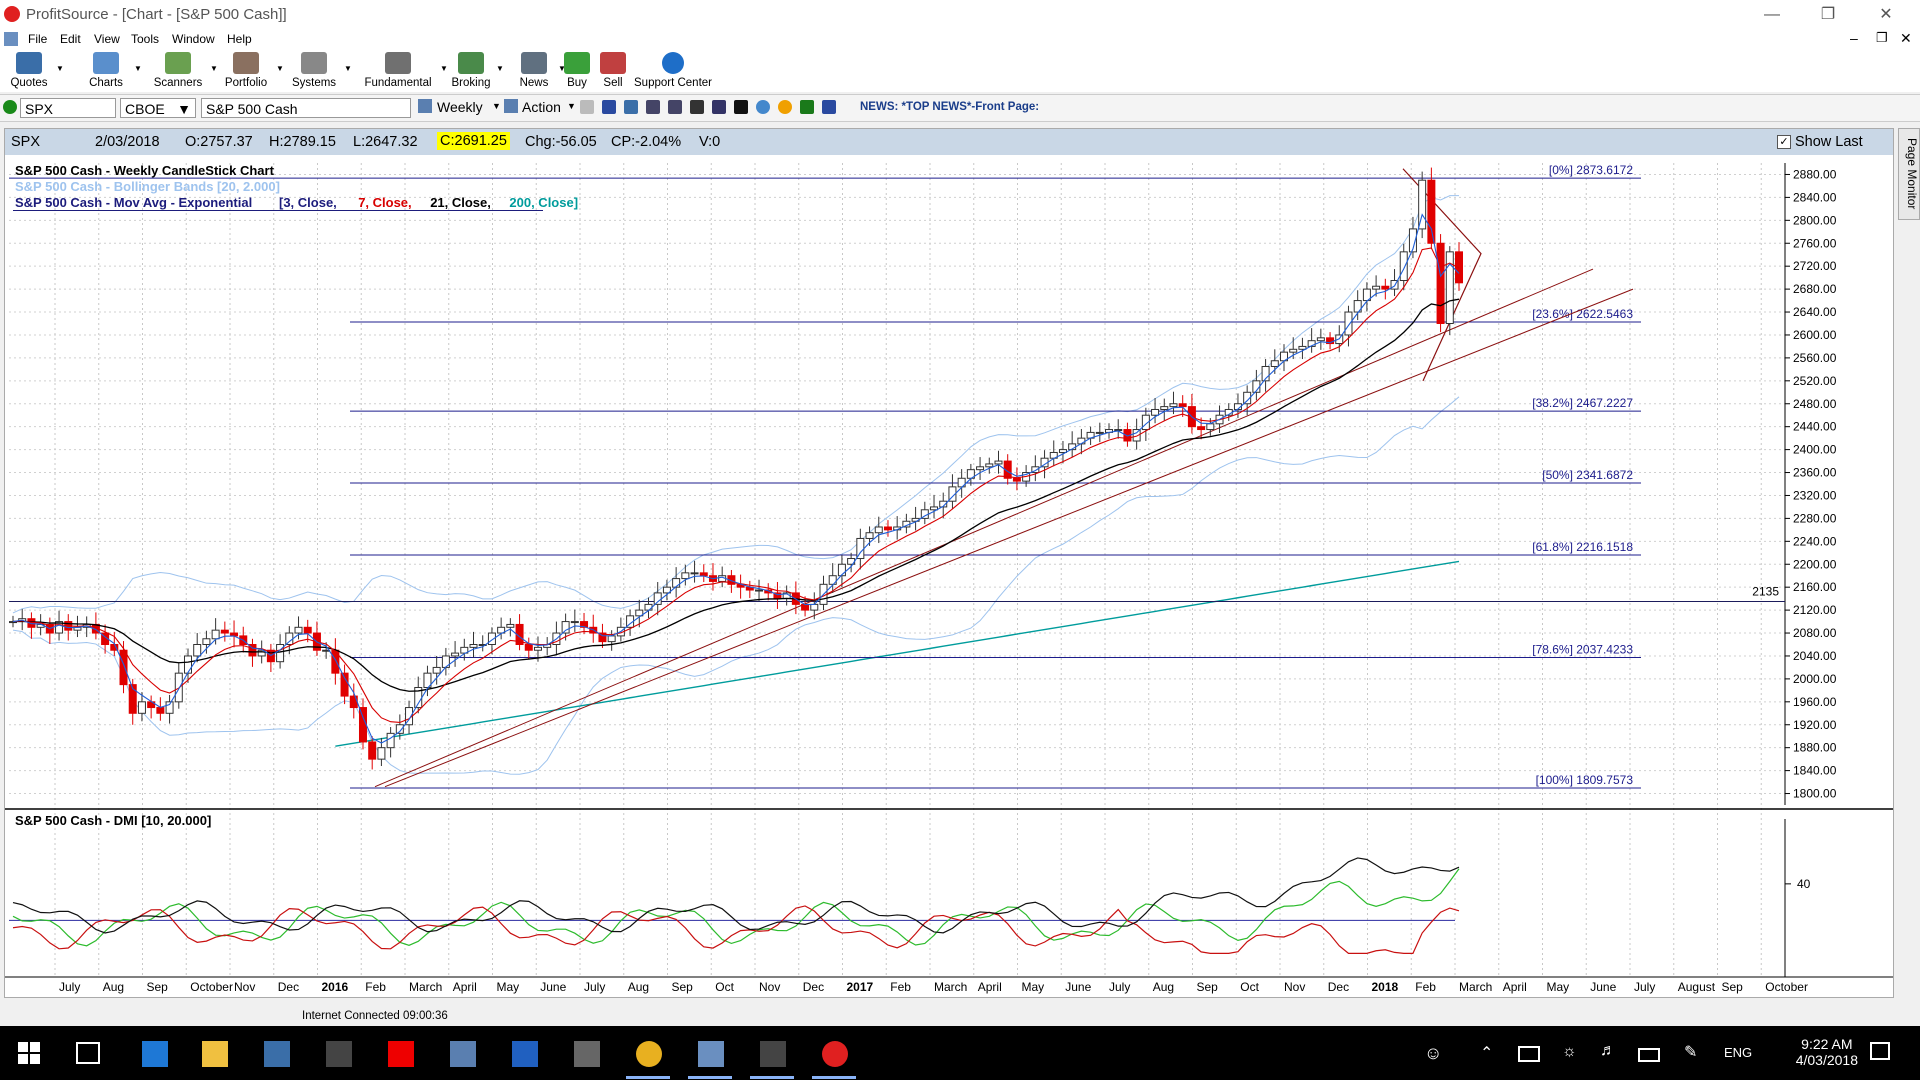 This screenshot has height=1080, width=1920. What do you see at coordinates (1738, 1052) in the screenshot?
I see `language-indicator: ENG` at bounding box center [1738, 1052].